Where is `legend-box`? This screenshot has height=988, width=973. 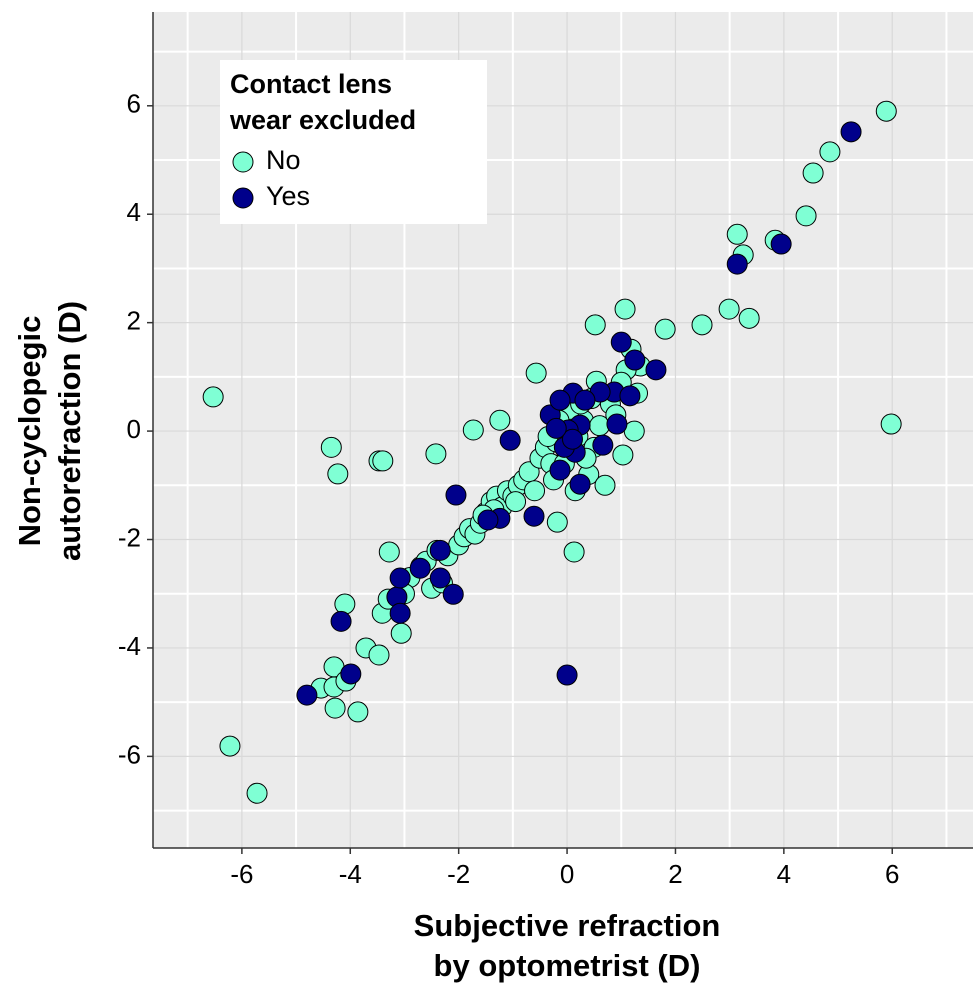 legend-box is located at coordinates (353, 142).